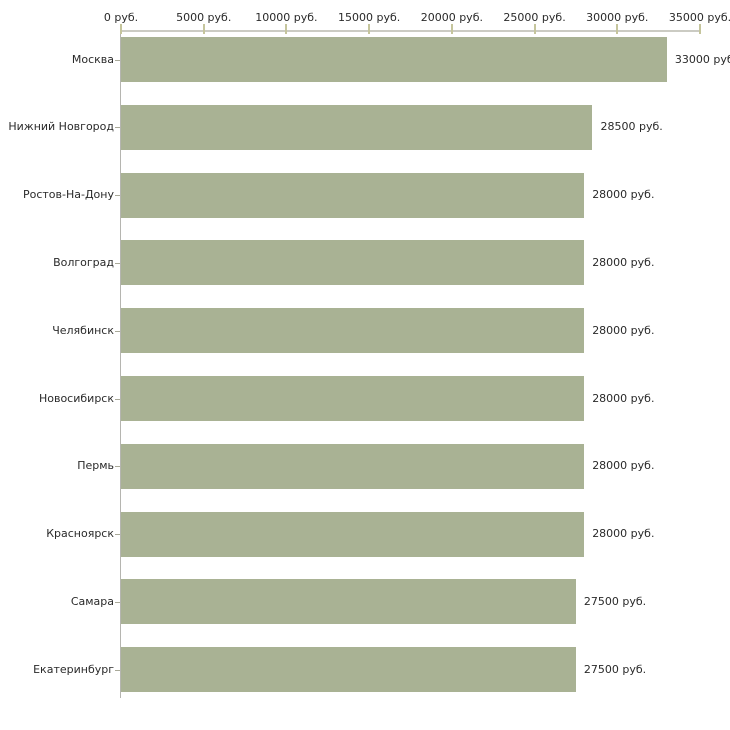  I want to click on bar-value-label: 33000 руб, so click(702, 59).